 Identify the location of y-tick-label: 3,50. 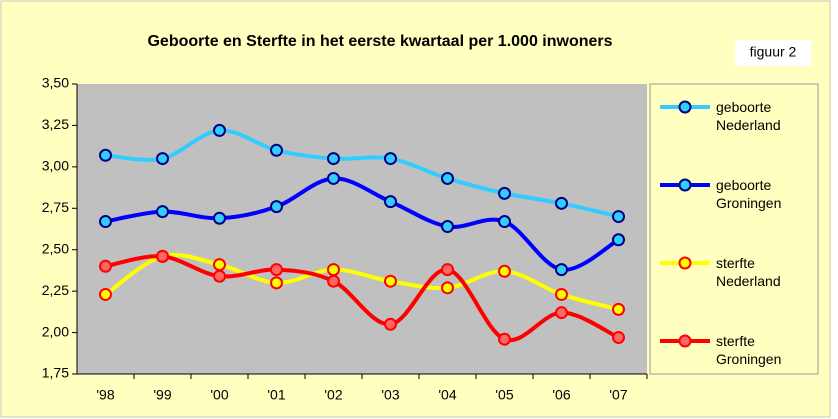
(55, 83).